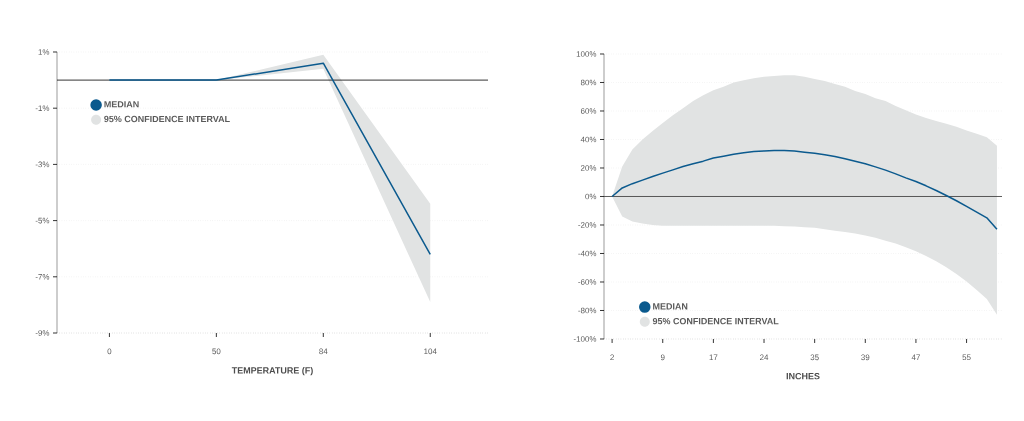 This screenshot has width=1024, height=421. I want to click on x-axis-title: TEMPERATURE (F), so click(272, 371).